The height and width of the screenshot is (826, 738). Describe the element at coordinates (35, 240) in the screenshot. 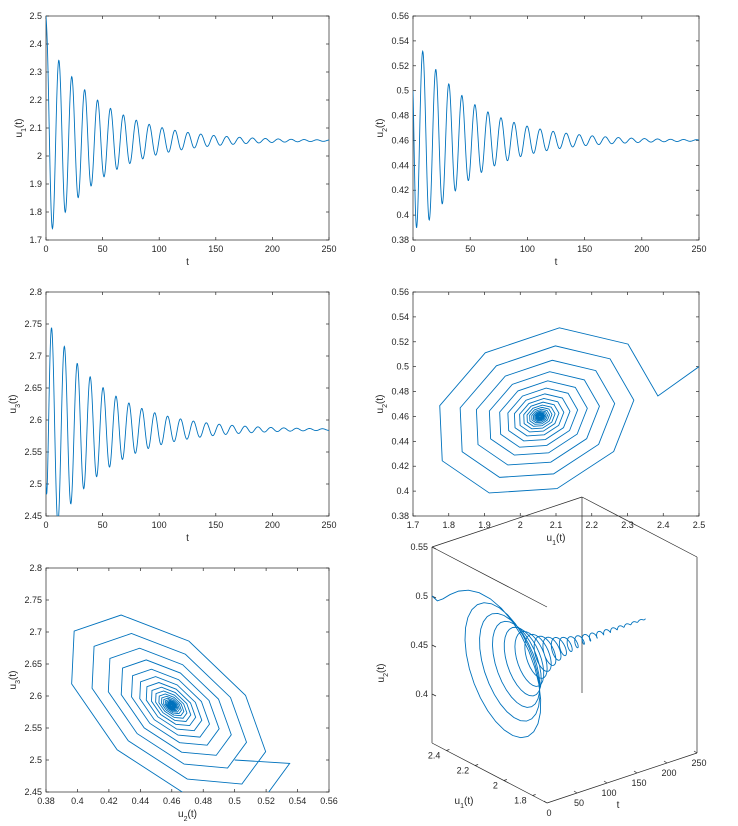

I see `y-tick-label: 1.7` at that location.